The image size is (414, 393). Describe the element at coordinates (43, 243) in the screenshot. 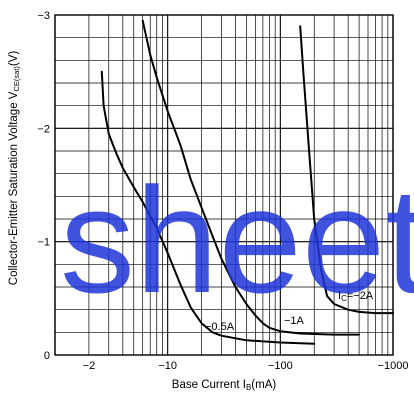

I see `y-tick-label: −1` at that location.